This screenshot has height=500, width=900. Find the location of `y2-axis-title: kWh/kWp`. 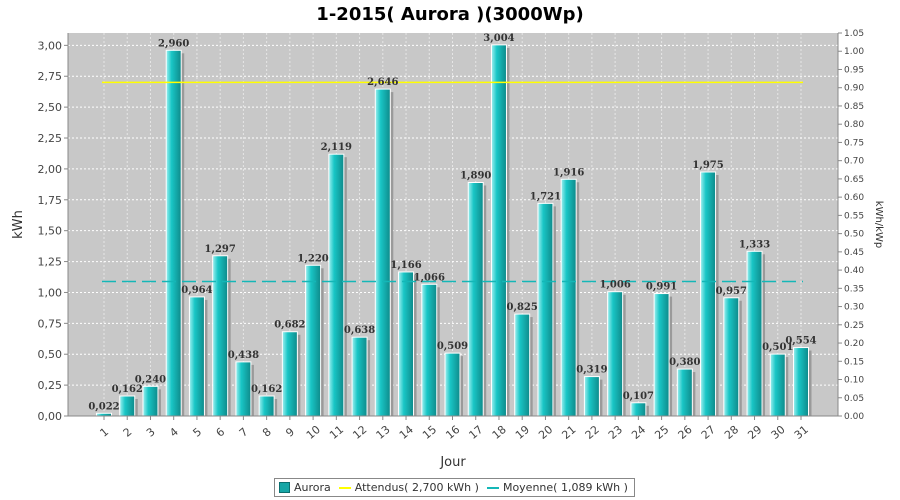

y2-axis-title: kWh/kWp is located at coordinates (878, 224).